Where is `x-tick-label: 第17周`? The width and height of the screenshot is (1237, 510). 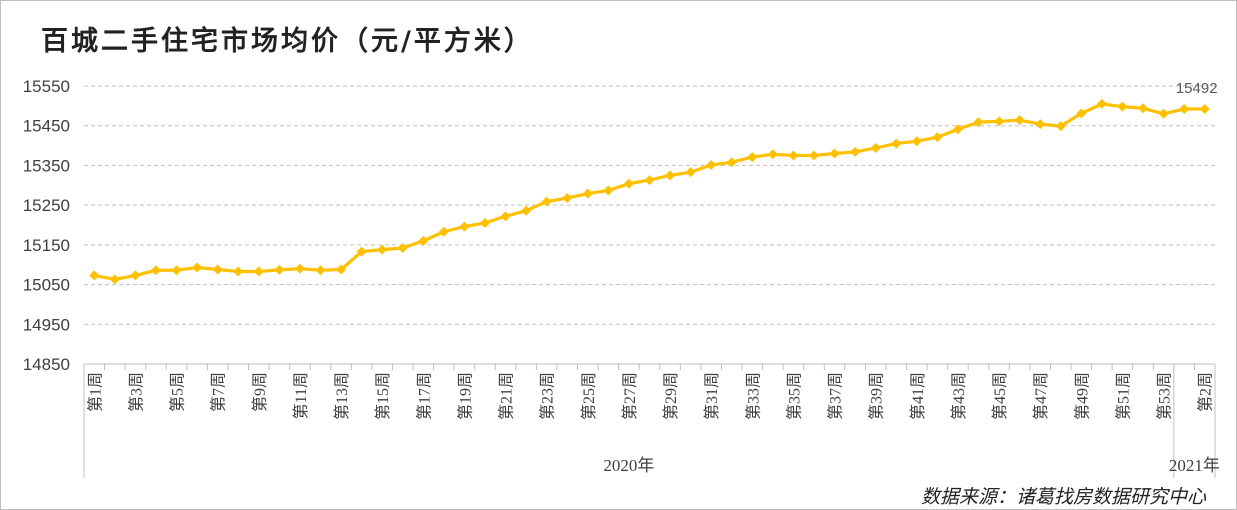
x-tick-label: 第17周 is located at coordinates (424, 396).